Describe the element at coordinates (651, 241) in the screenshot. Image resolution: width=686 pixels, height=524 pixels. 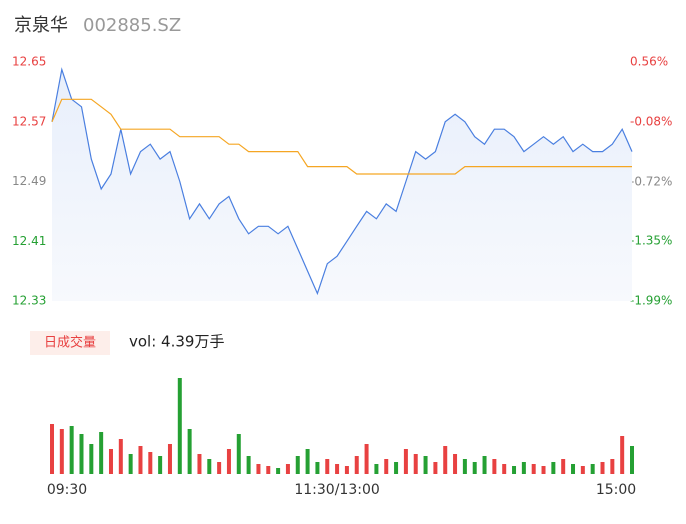
I see `y2-tick-label: -1.35%` at that location.